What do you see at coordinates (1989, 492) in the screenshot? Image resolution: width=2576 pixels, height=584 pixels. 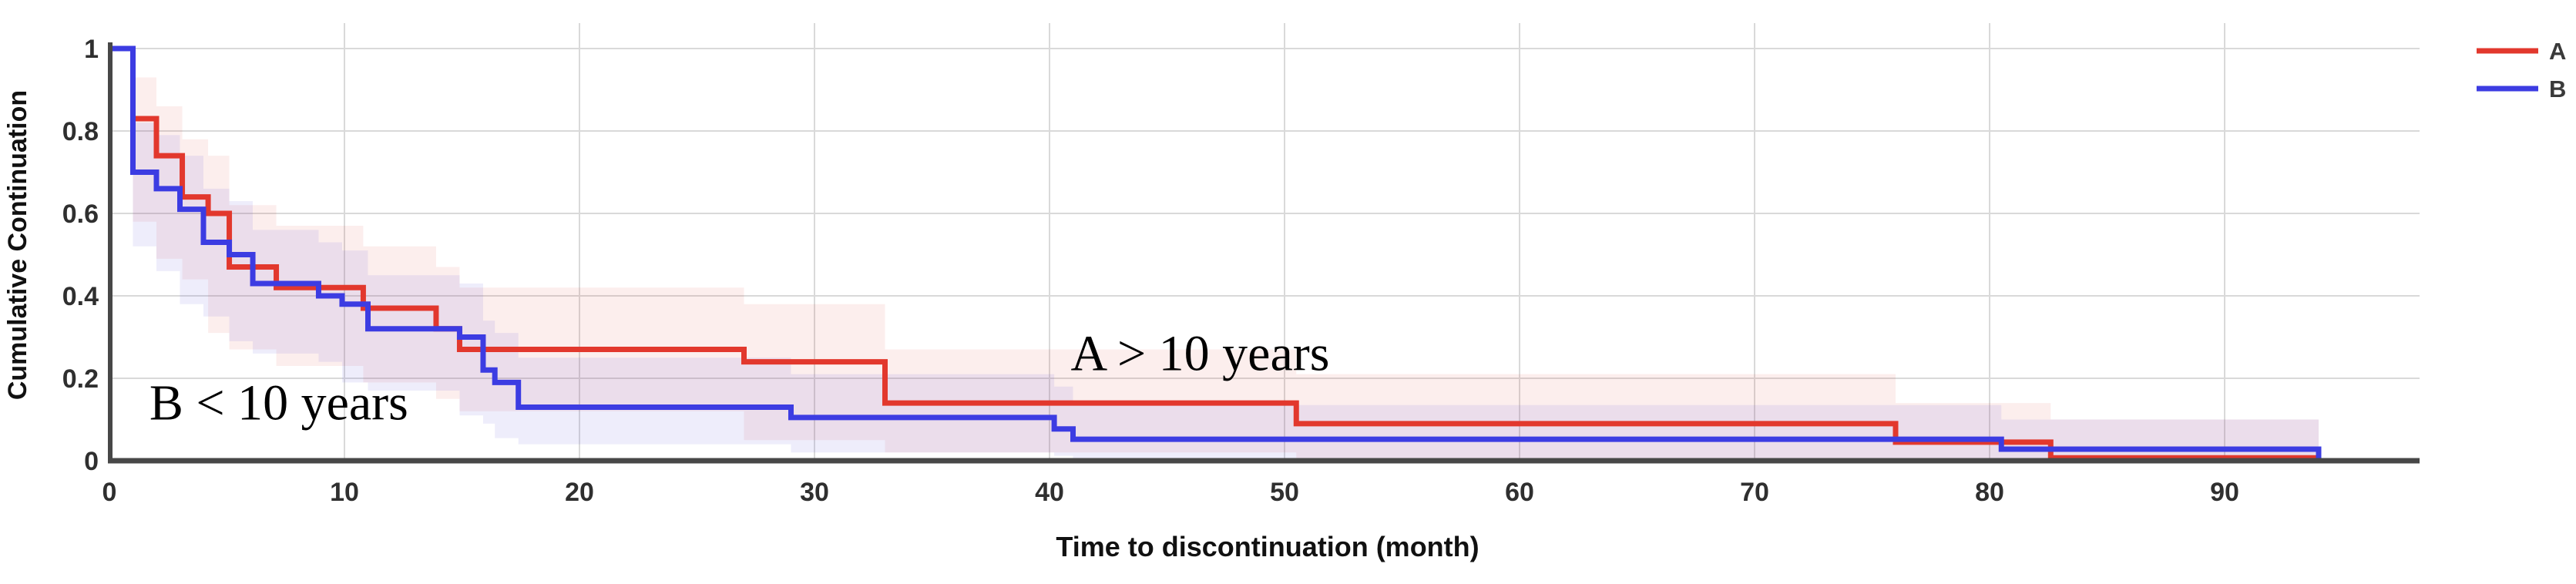 I see `x-tick-label: 80` at bounding box center [1989, 492].